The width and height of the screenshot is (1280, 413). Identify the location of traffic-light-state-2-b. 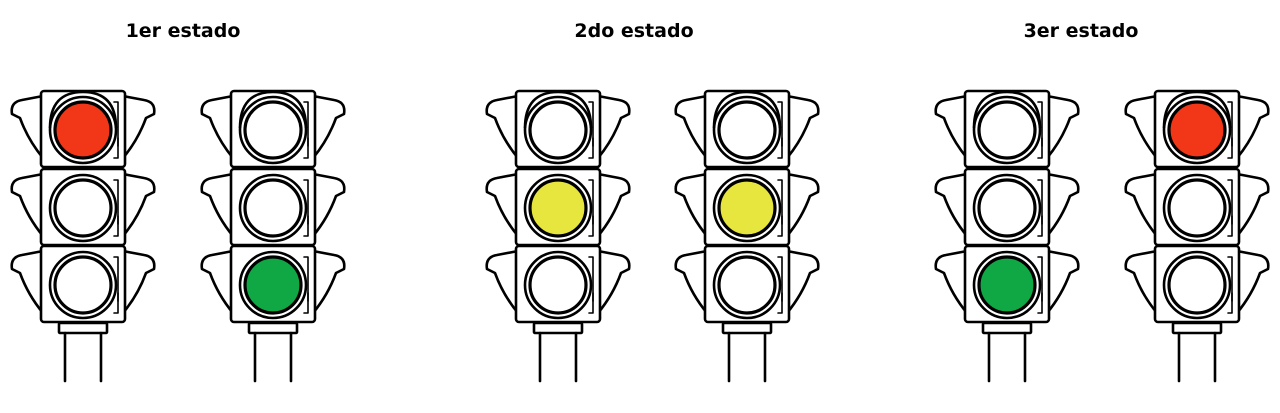
(747, 236).